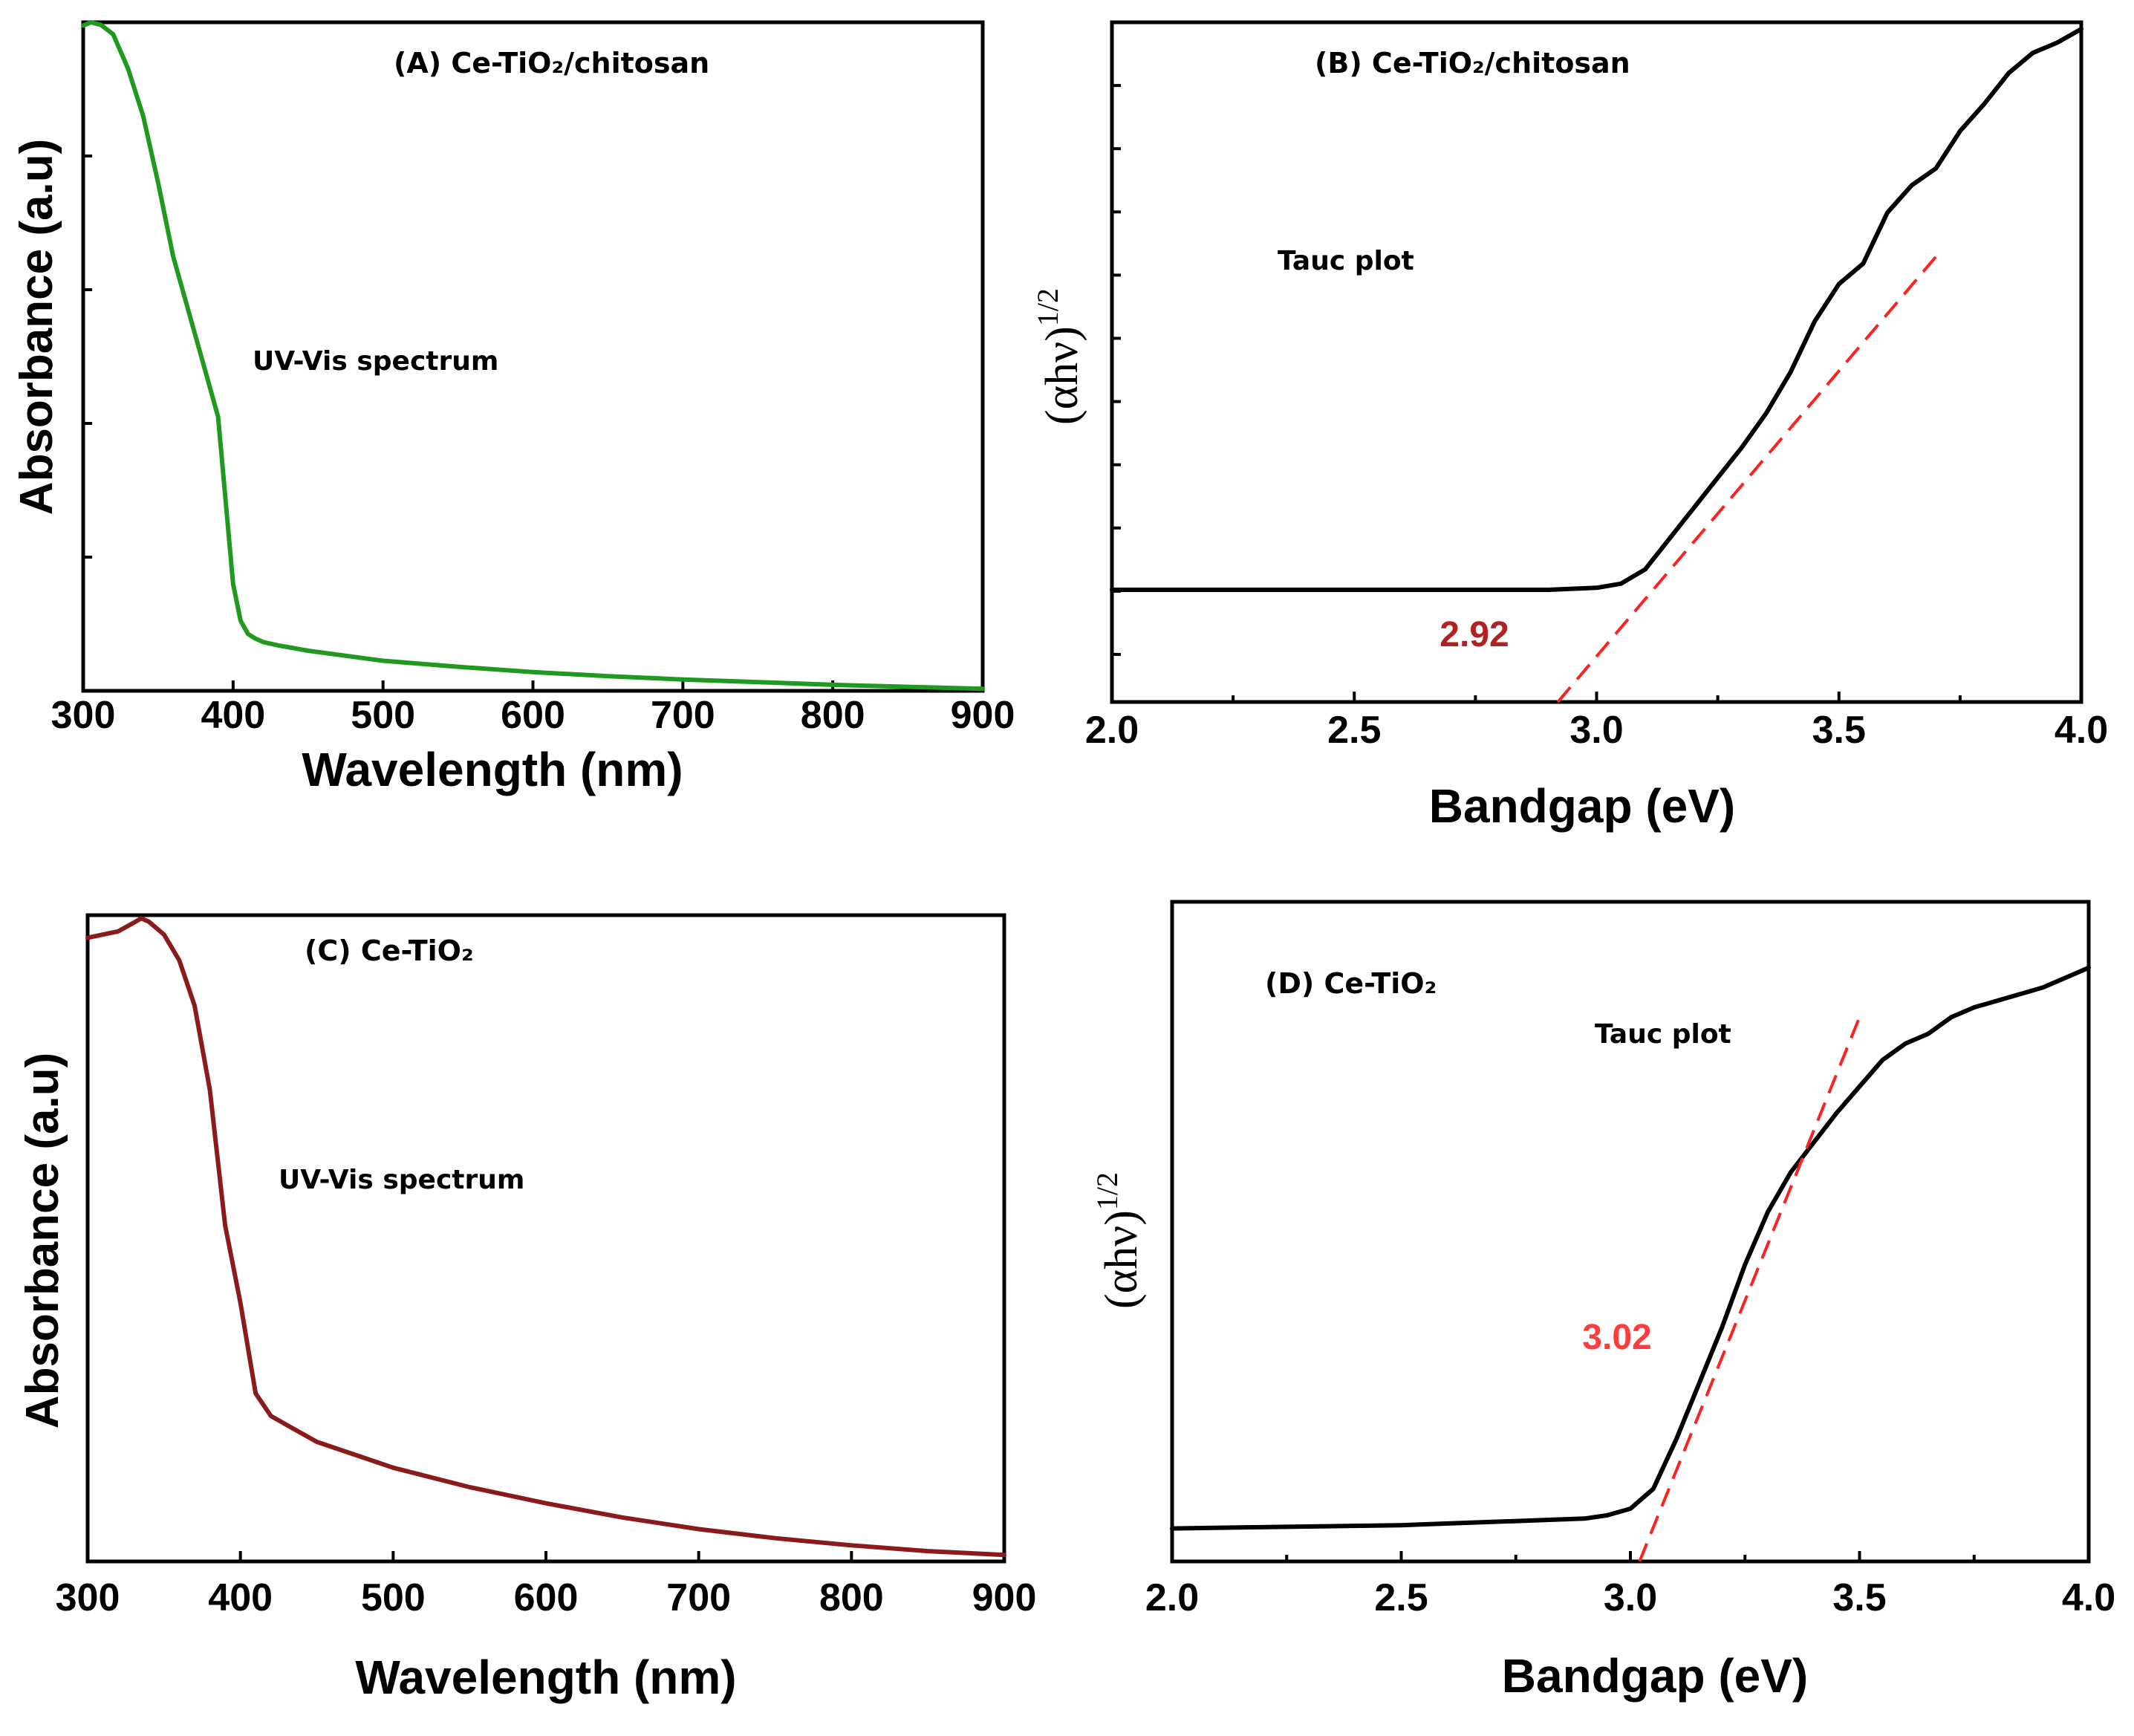  I want to click on panel-title: (C) Ce-TiO₂, so click(390, 950).